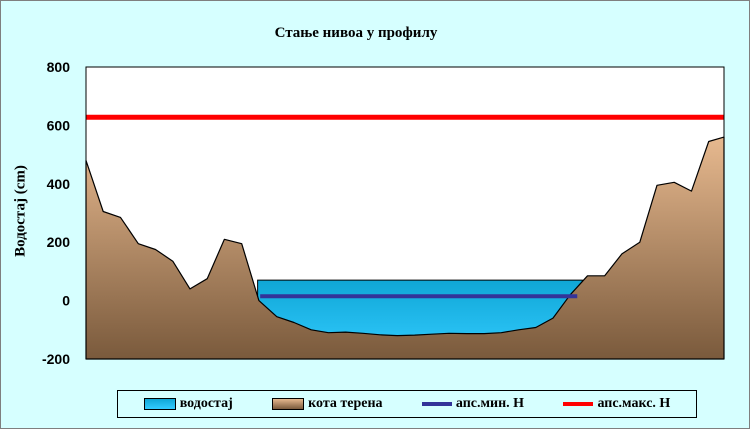  What do you see at coordinates (578, 404) in the screenshot?
I see `legend-swatch-max` at bounding box center [578, 404].